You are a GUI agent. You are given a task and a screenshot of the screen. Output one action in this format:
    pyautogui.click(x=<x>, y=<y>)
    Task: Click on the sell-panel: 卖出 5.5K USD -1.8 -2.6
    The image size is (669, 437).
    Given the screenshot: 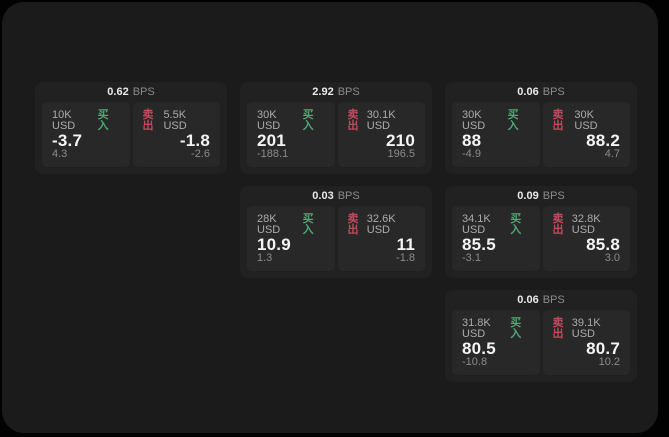 What is the action you would take?
    pyautogui.click(x=176, y=134)
    